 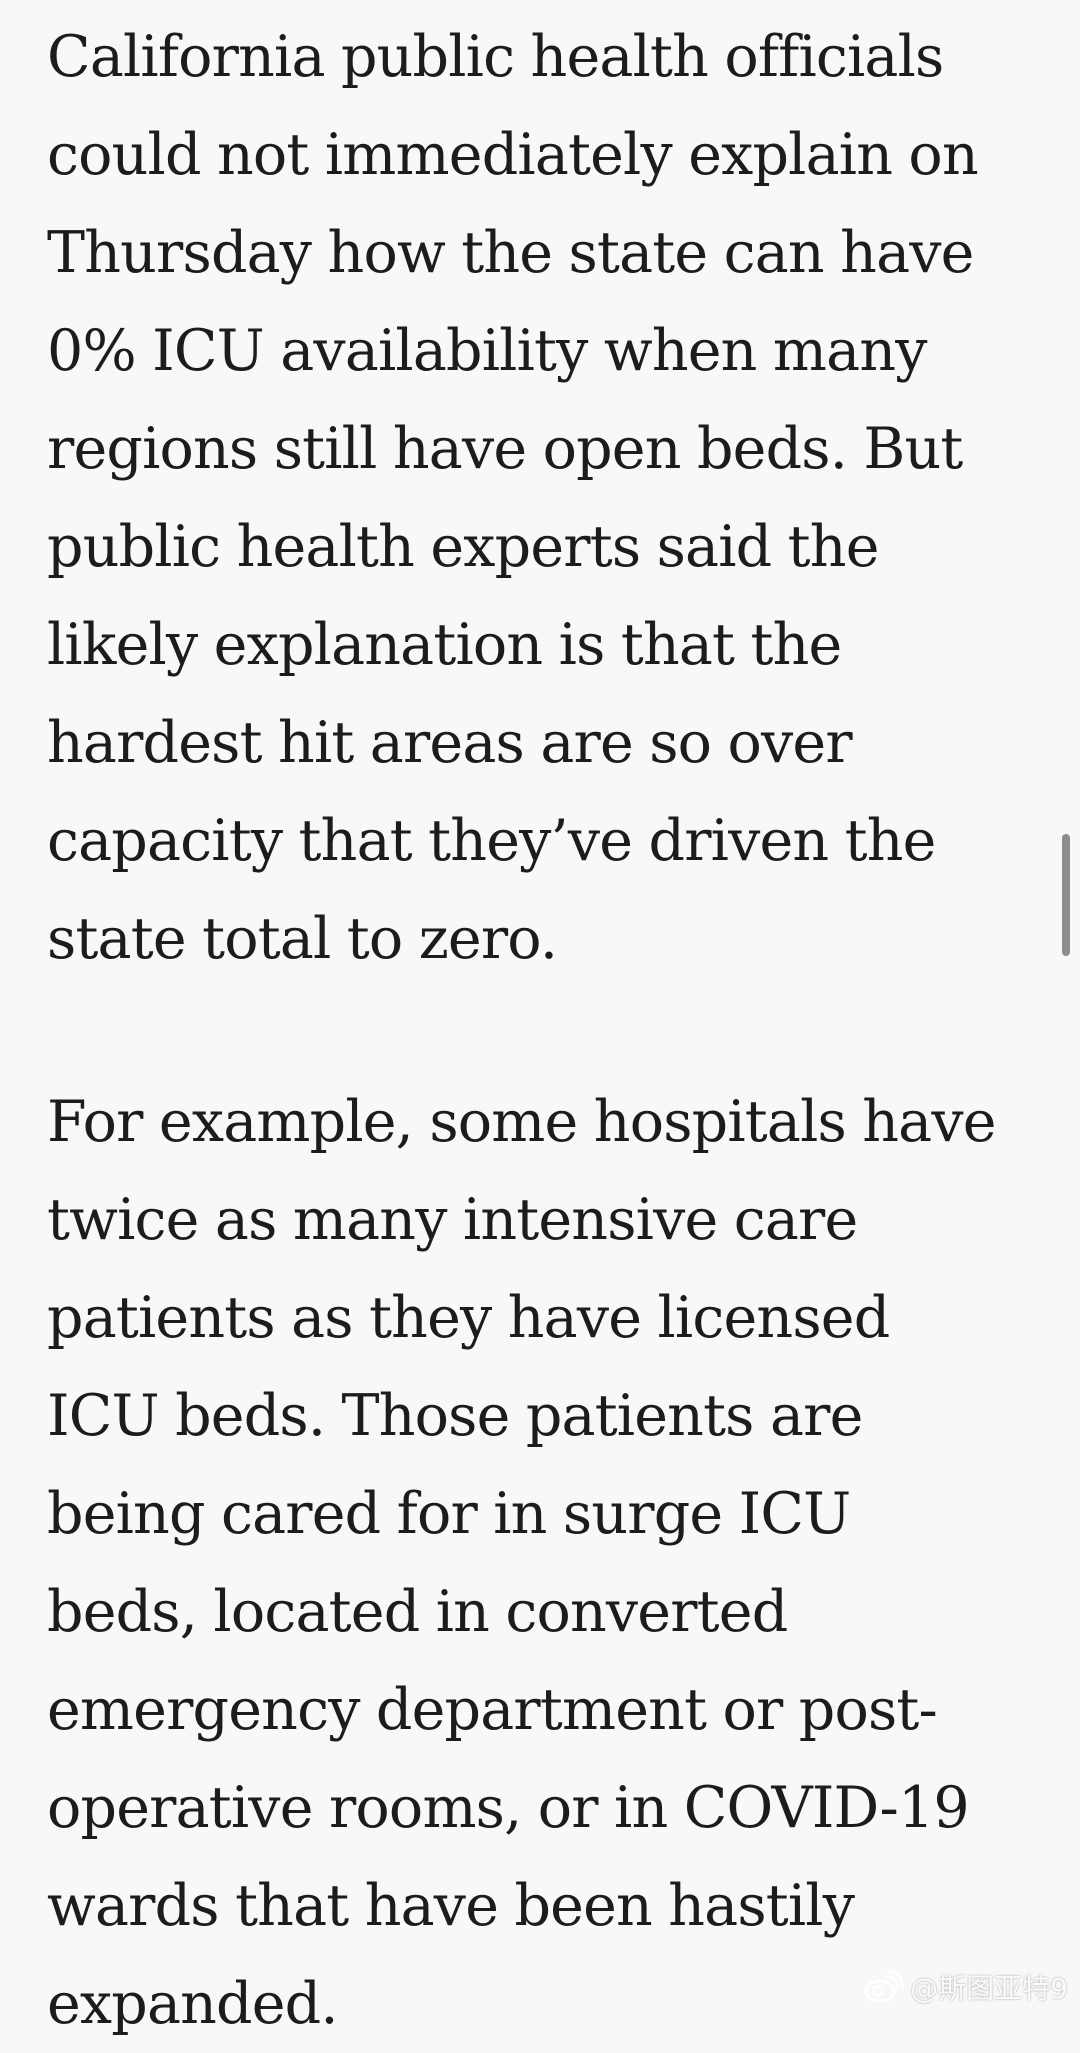 What do you see at coordinates (989, 1988) in the screenshot?
I see `watermark-text: @斯图亚特9` at bounding box center [989, 1988].